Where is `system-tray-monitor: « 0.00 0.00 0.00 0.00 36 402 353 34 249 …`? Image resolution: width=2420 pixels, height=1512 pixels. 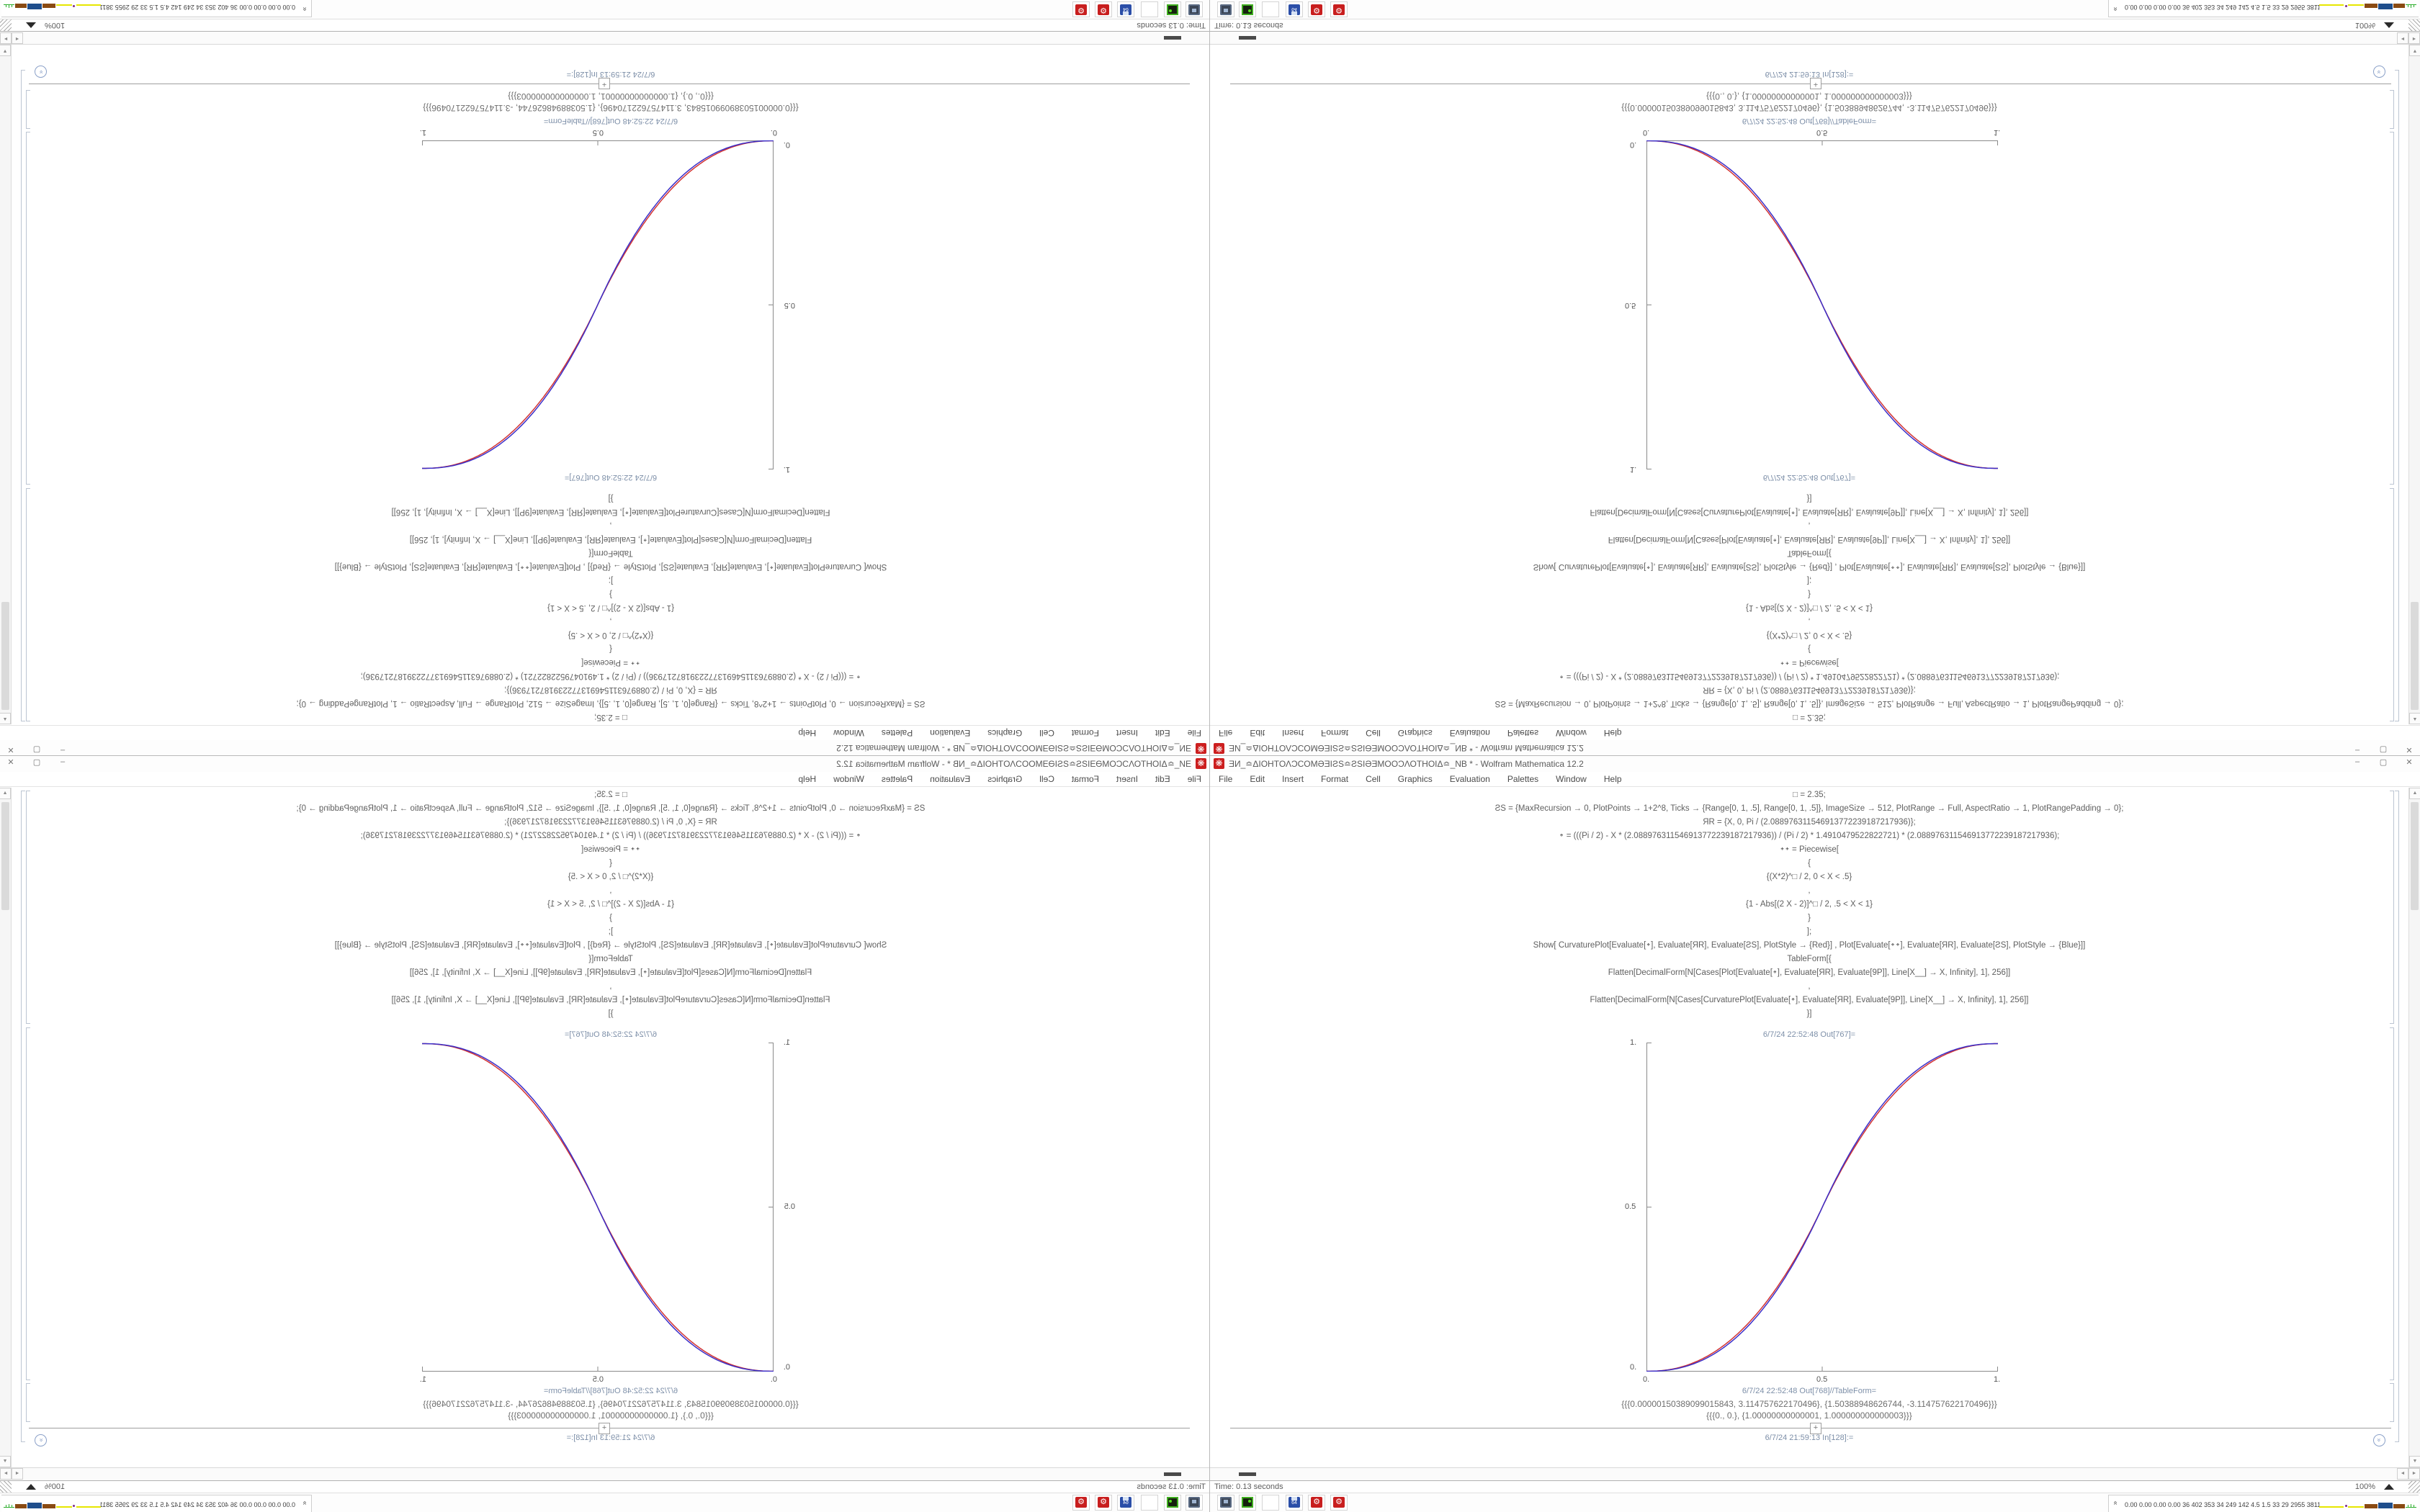 system-tray-monitor: « 0.00 0.00 0.00 0.00 36 402 353 34 249 … is located at coordinates (2263, 8).